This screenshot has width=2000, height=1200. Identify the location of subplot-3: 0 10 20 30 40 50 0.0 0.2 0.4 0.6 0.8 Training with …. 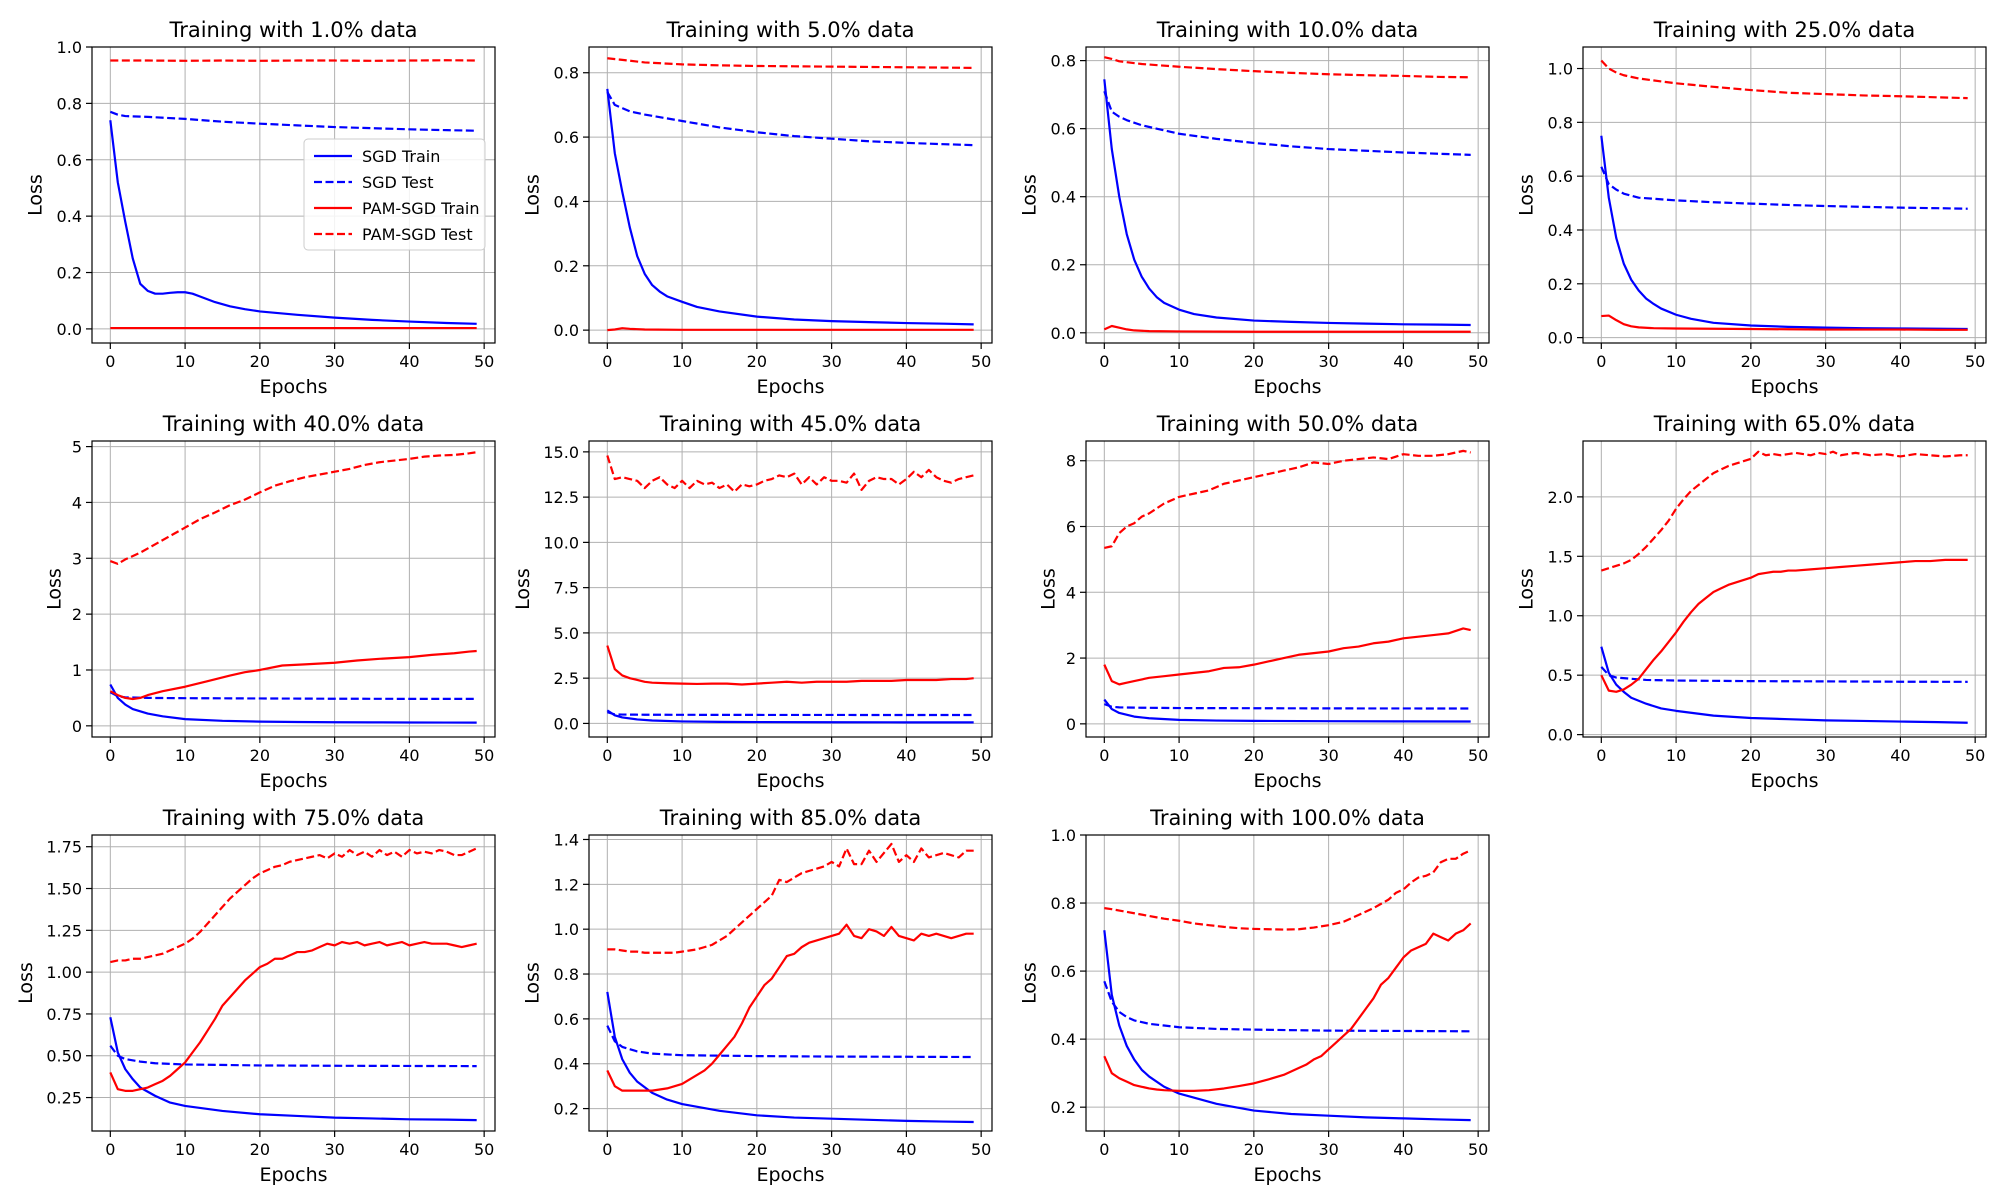
(1254, 208).